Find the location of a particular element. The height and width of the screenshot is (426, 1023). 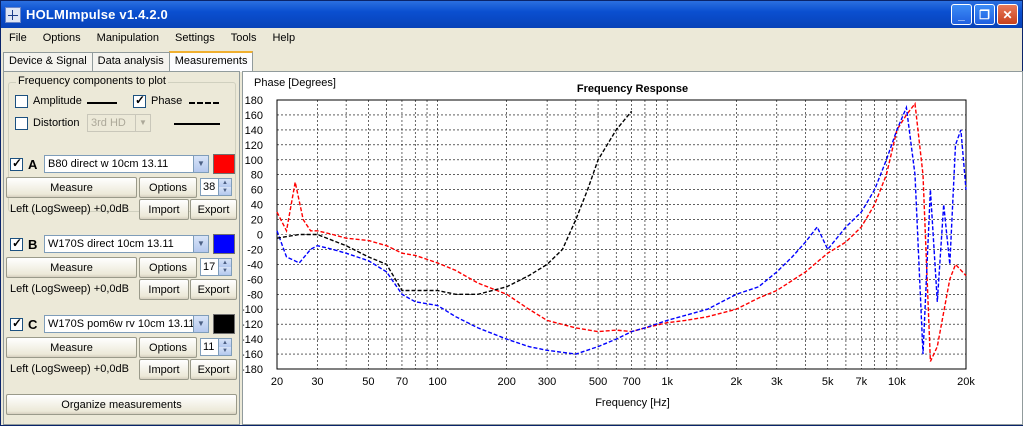

y-tick-label: 20 is located at coordinates (257, 221).